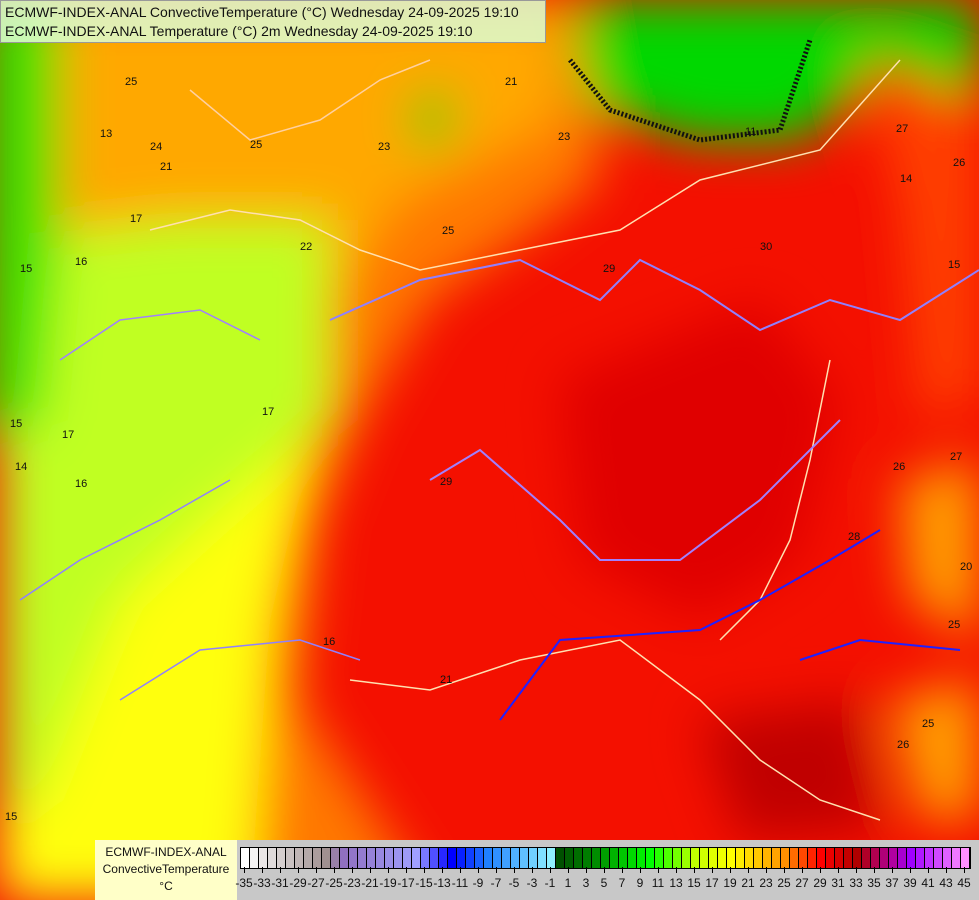  What do you see at coordinates (106, 134) in the screenshot?
I see `contour-label: 13` at bounding box center [106, 134].